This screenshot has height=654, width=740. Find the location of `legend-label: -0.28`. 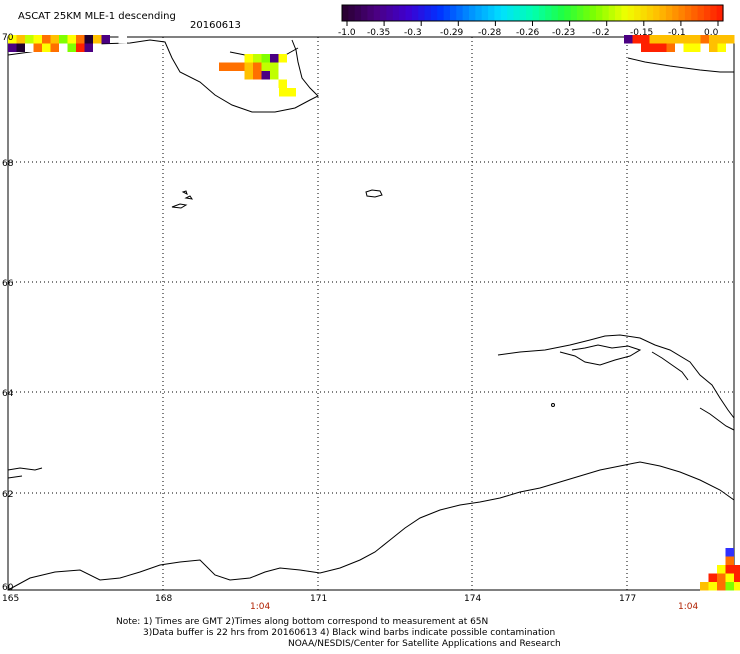

legend-label: -0.28 is located at coordinates (490, 33).